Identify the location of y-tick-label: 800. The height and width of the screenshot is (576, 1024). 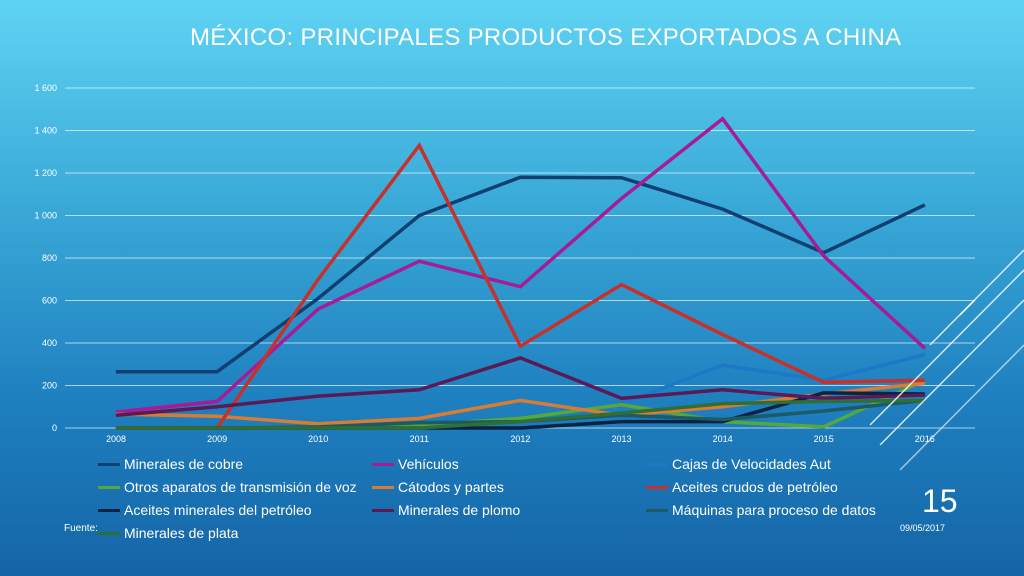
(49, 258).